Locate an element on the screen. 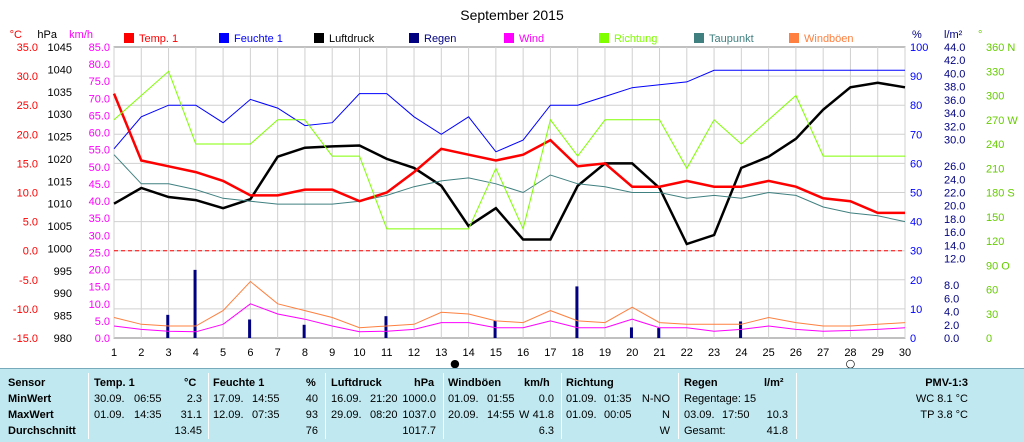 This screenshot has width=1024, height=442. pressure-tick-label: 1000 is located at coordinates (60, 249).